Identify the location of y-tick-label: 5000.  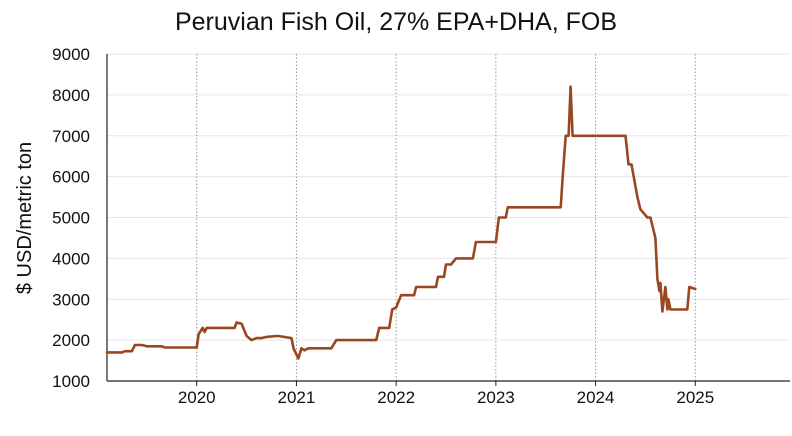
(71, 218).